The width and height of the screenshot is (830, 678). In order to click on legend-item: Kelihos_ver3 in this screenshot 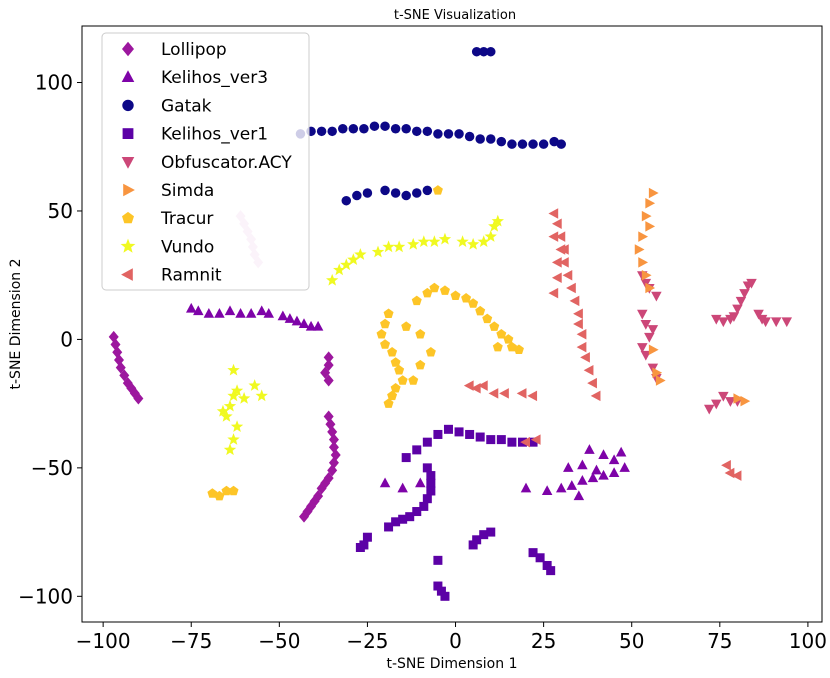, I will do `click(194, 78)`.